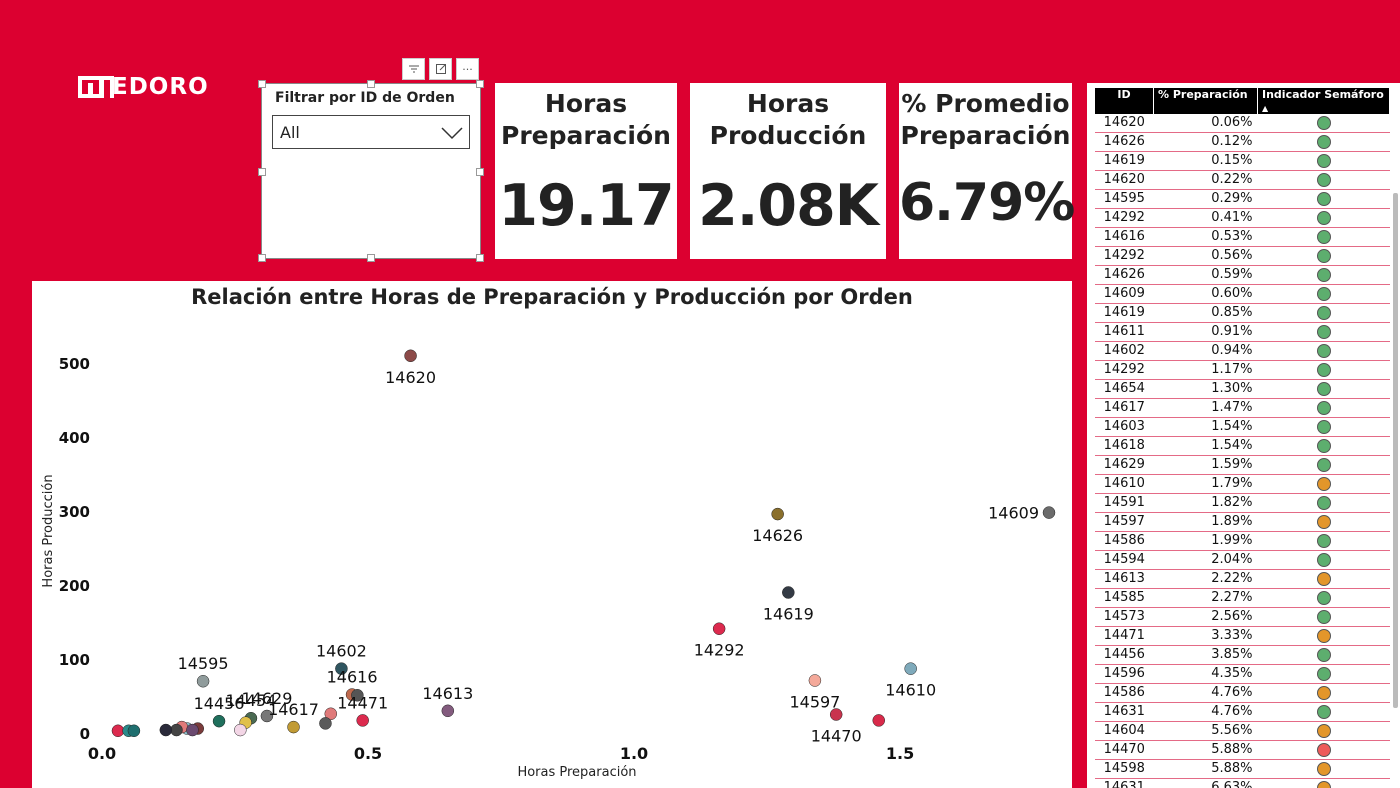 This screenshot has width=1400, height=788. What do you see at coordinates (1242, 541) in the screenshot?
I see `table-row: 14586 1.99%` at bounding box center [1242, 541].